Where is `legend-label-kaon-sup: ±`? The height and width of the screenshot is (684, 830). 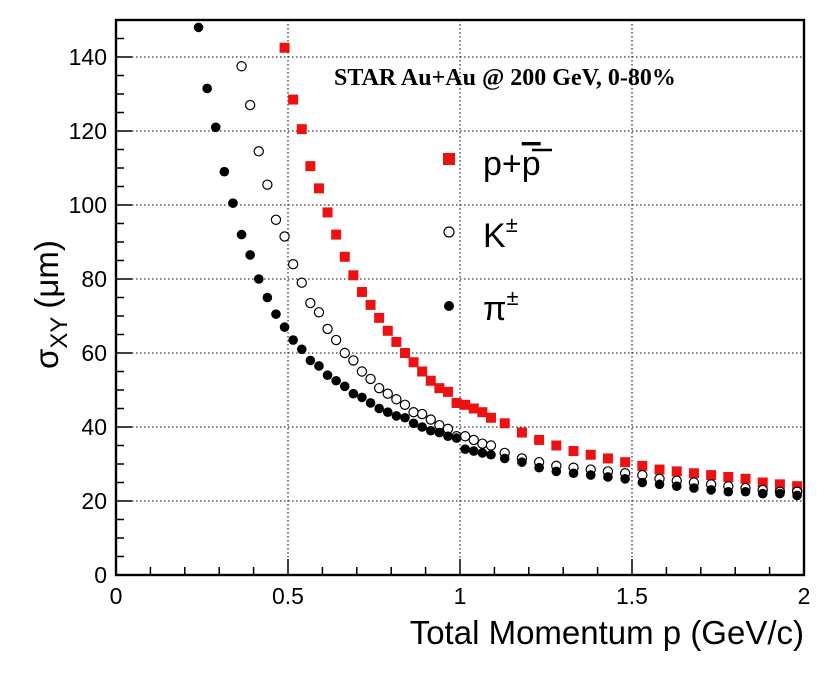
legend-label-kaon-sup: ± is located at coordinates (512, 224).